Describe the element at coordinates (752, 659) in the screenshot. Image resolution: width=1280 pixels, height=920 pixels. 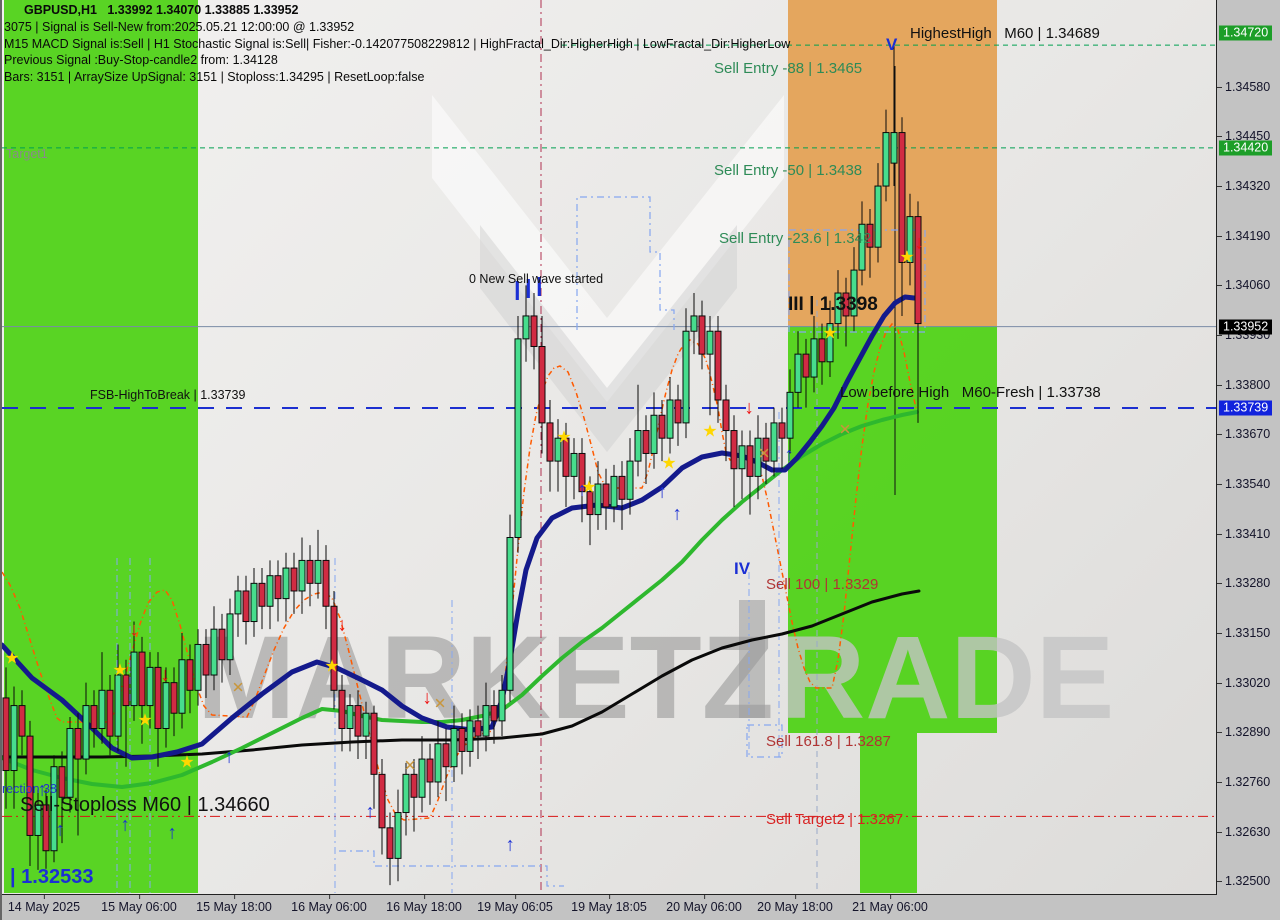
I see `watermark-bar-glyph` at that location.